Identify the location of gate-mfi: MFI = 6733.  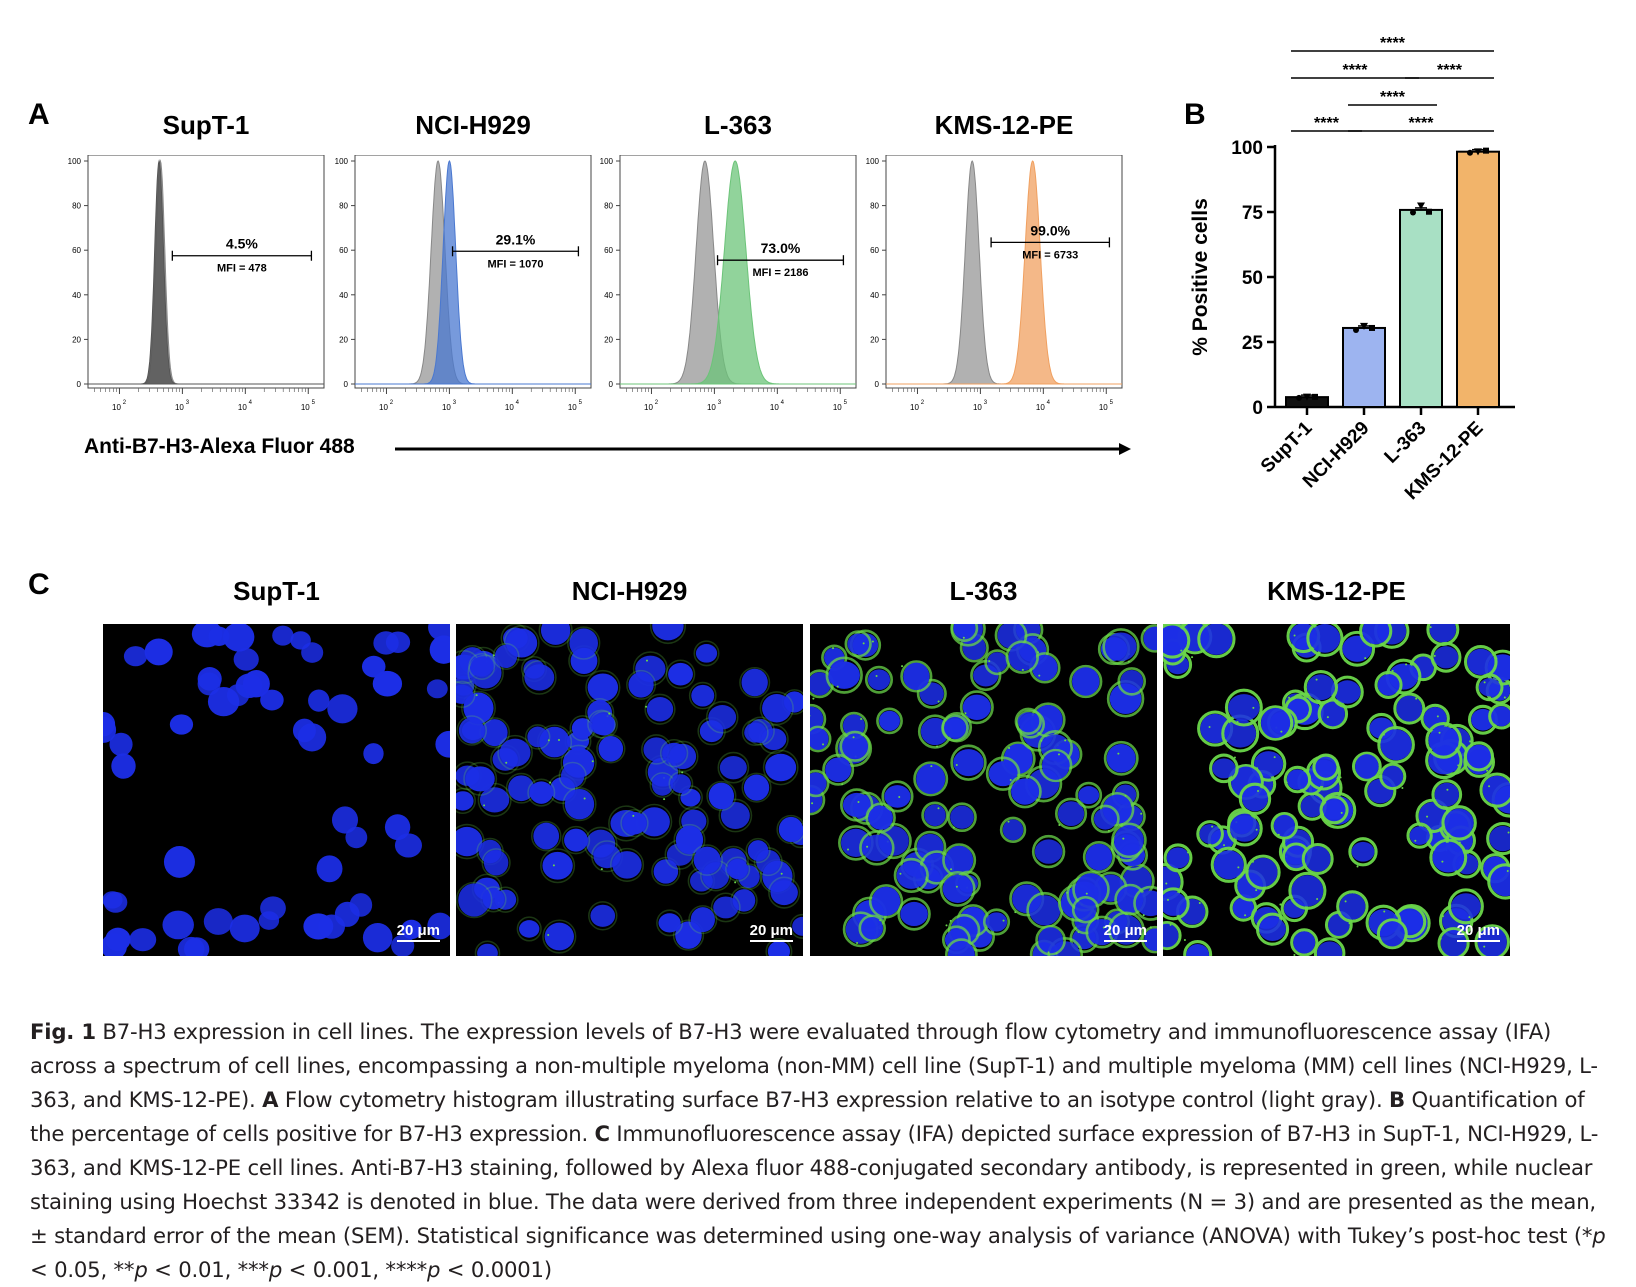
(1050, 255).